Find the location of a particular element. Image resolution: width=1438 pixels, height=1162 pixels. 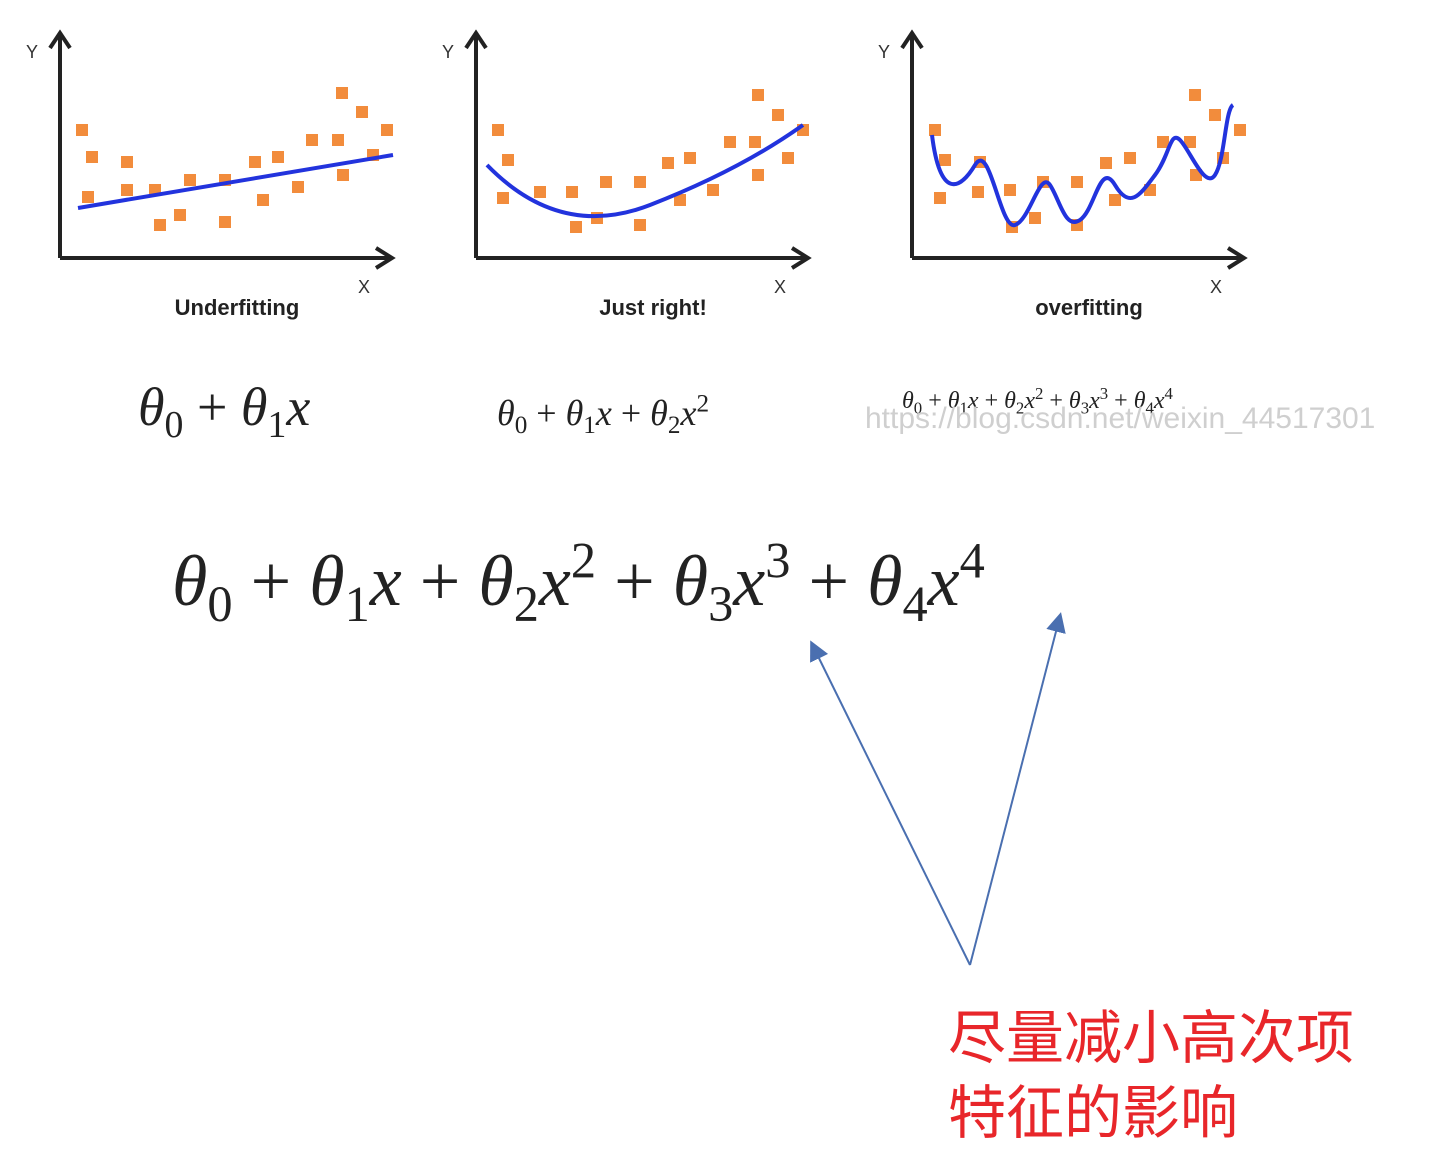

annotation-line: 特征的影响 is located at coordinates (1093, 1113).